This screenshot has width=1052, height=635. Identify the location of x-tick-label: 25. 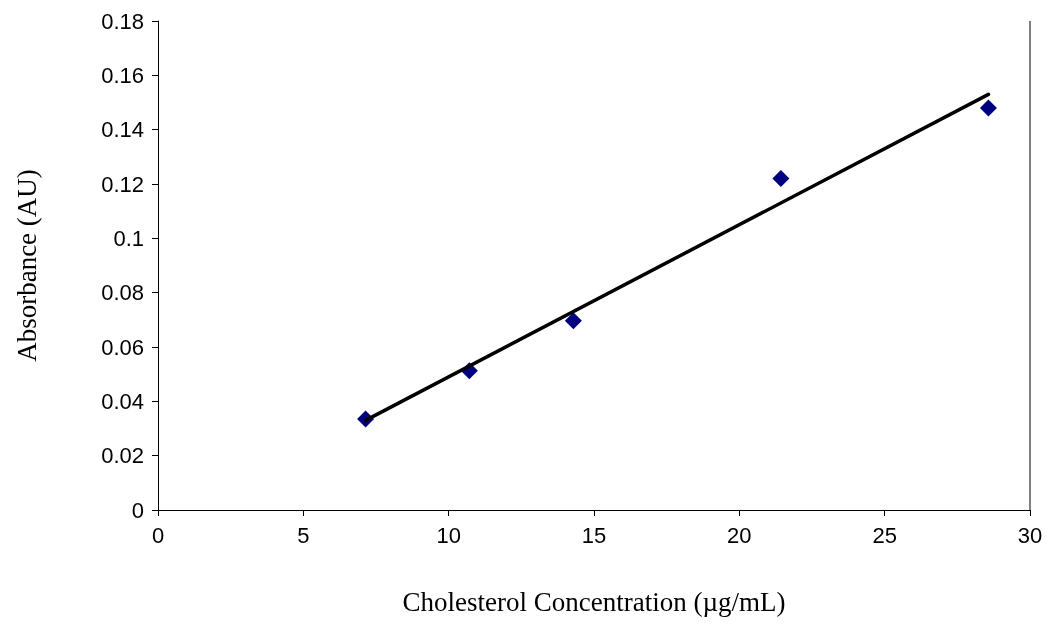
(884, 535).